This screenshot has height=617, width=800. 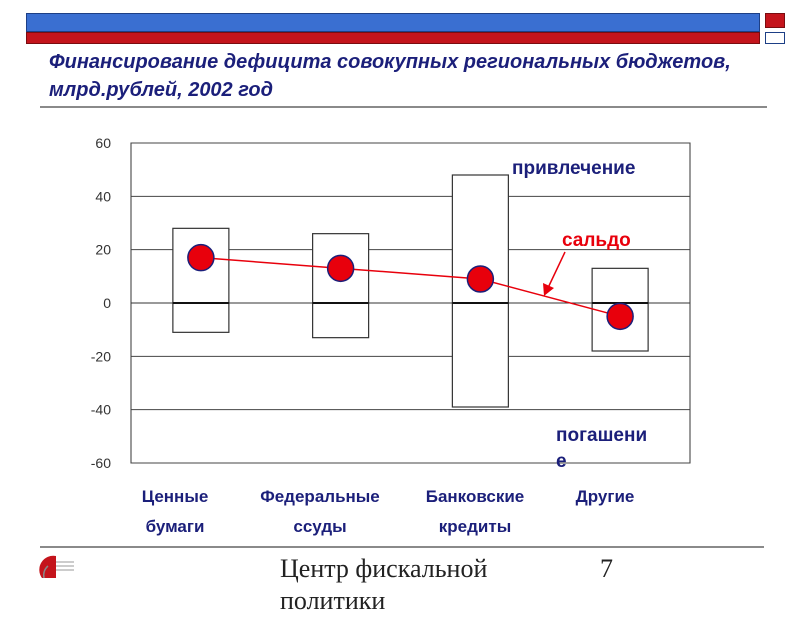 What do you see at coordinates (103, 250) in the screenshot?
I see `y-tick-label: 20` at bounding box center [103, 250].